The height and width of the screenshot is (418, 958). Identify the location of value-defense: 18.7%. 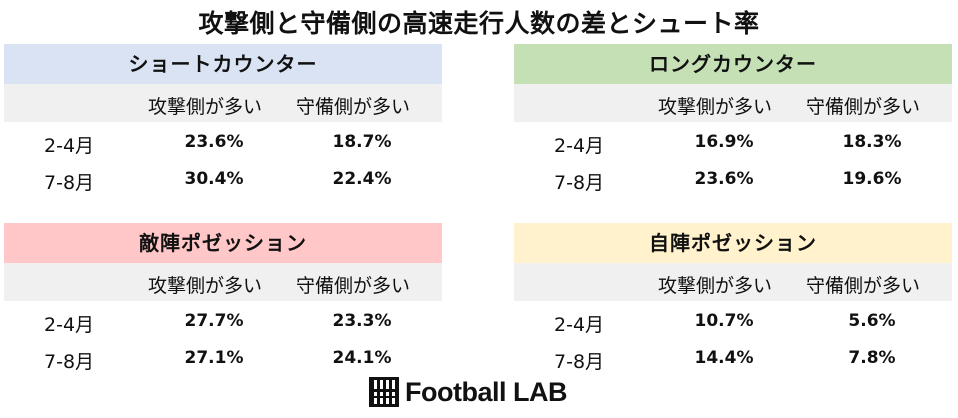
(362, 142).